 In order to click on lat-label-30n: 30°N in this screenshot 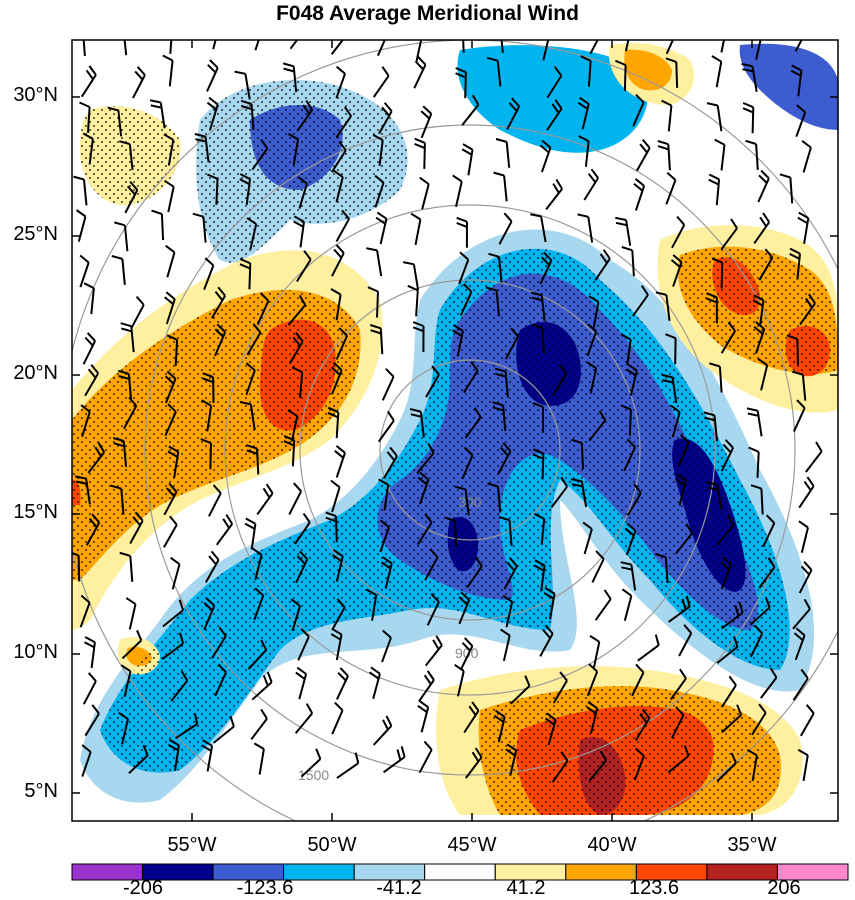, I will do `click(35, 95)`.